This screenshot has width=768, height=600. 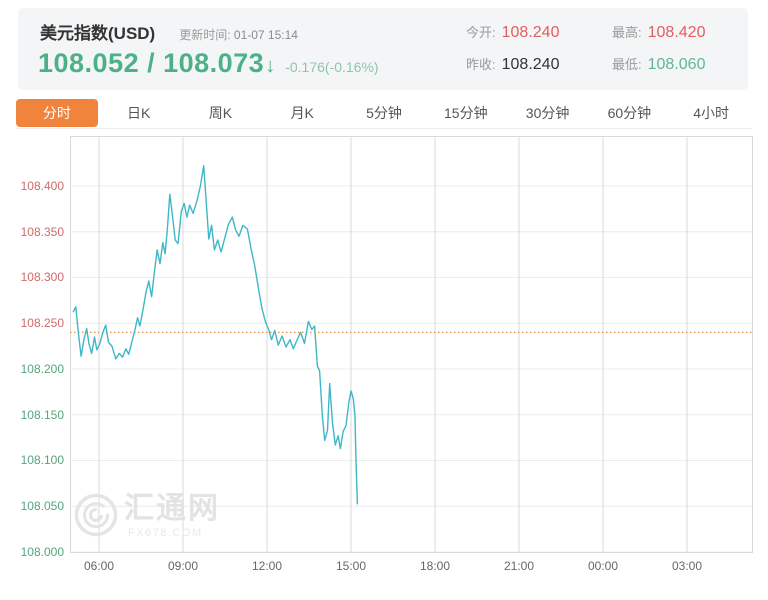 I want to click on y-tick-108.350: 108.350, so click(x=42, y=231).